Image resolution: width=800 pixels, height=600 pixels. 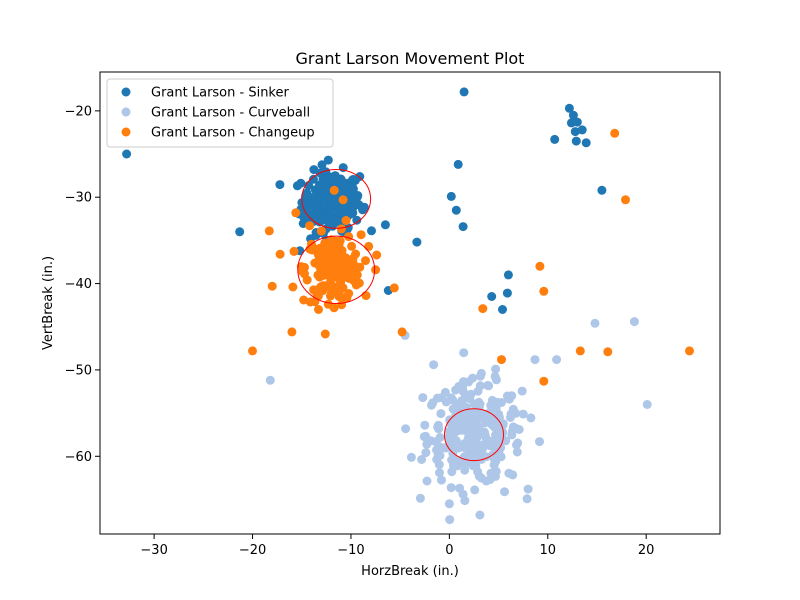 I want to click on y-tick-label: −30, so click(x=78, y=198).